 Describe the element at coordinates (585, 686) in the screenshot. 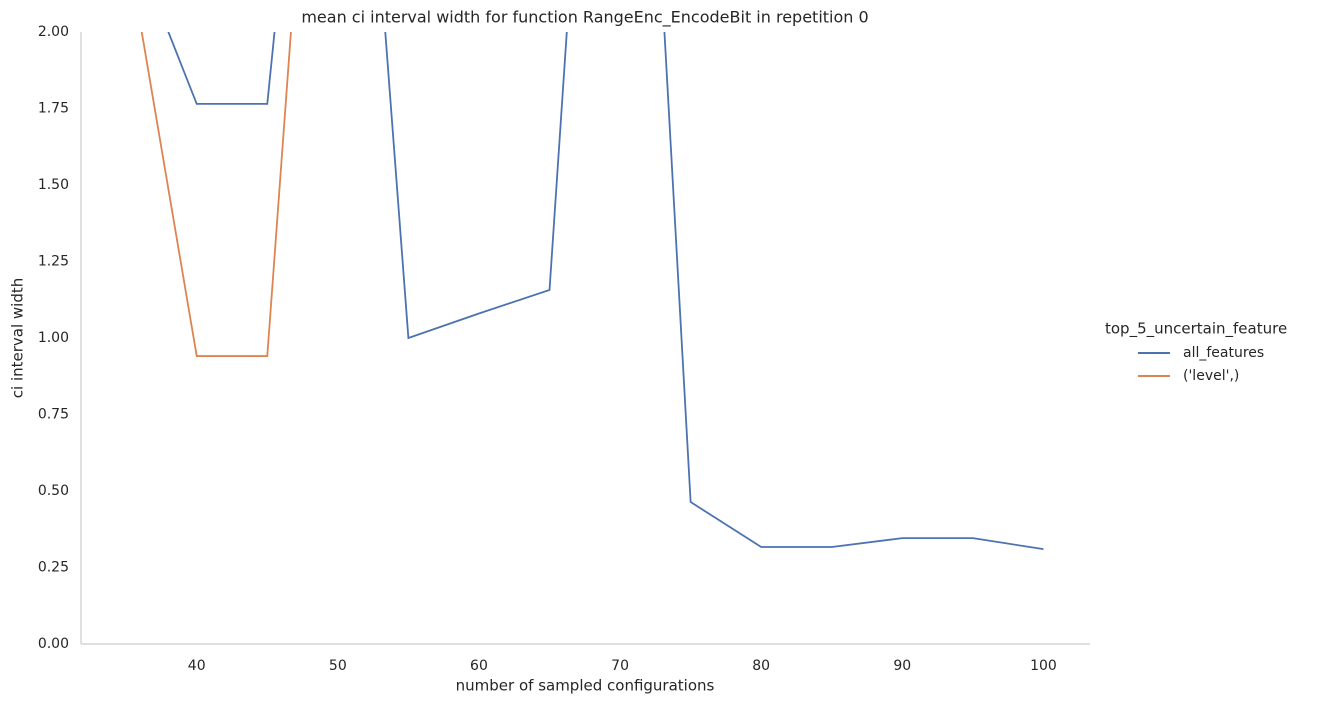

I see `x-axis-label: number of sampled configurations` at that location.